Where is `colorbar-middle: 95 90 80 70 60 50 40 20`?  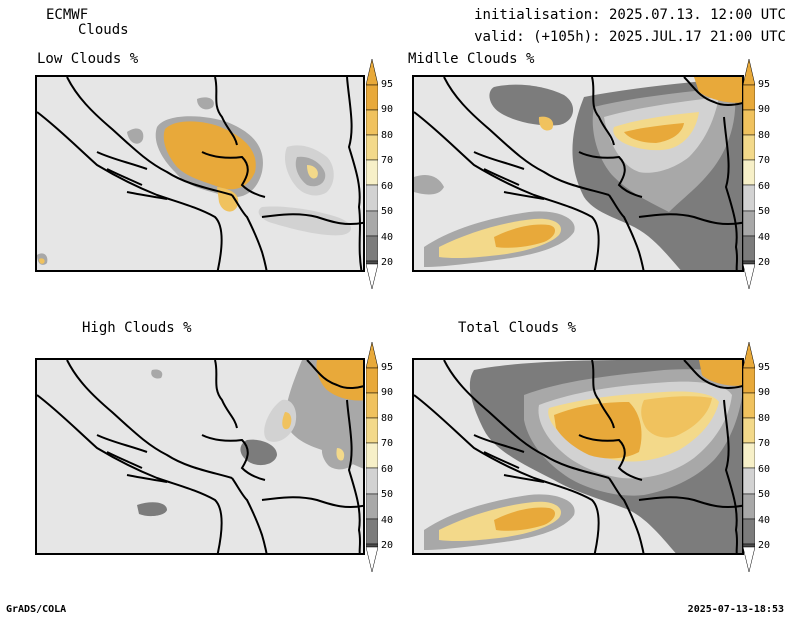 colorbar-middle: 95 90 80 70 60 50 40 20 is located at coordinates (756, 174).